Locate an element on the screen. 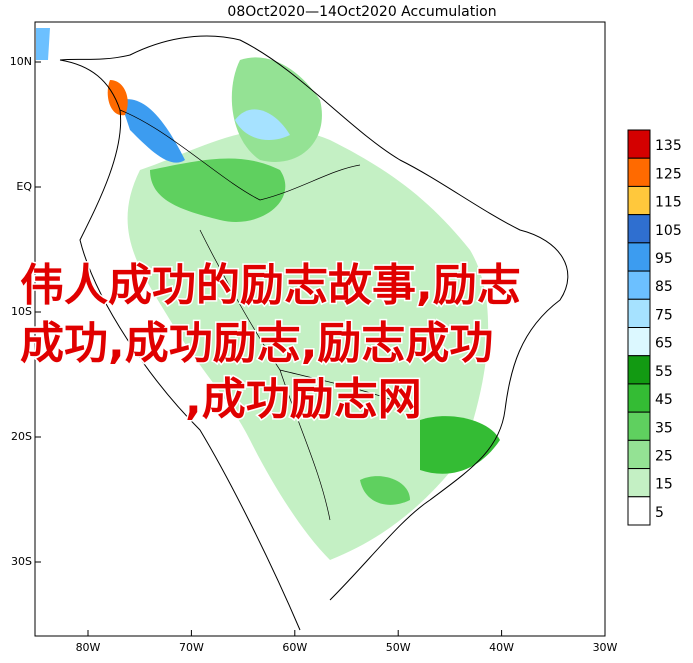 This screenshot has width=693, height=663. legend-label: 15 is located at coordinates (664, 485).